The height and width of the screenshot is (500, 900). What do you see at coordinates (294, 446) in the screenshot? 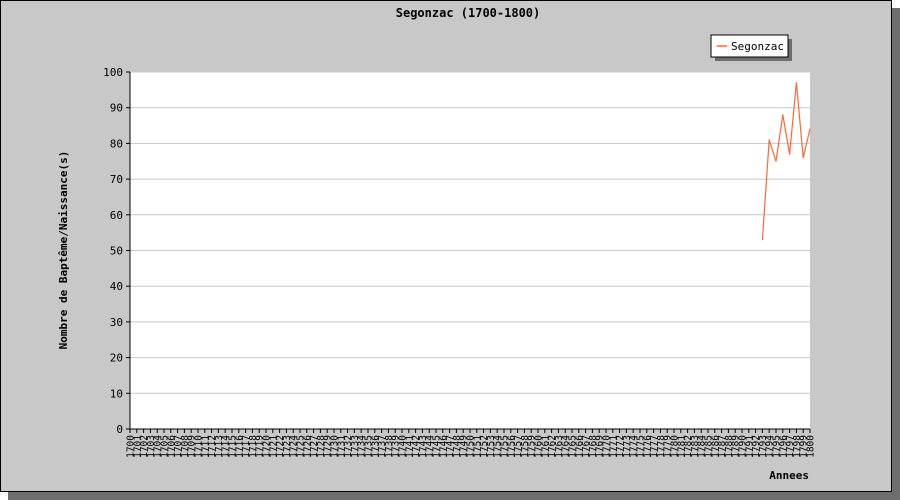
I see `x-tick-label: 1724` at bounding box center [294, 446].